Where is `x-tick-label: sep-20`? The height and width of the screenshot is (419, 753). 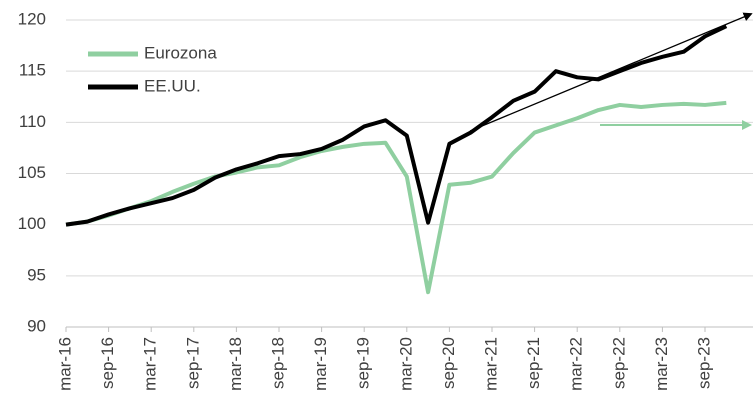 x-tick-label: sep-20 is located at coordinates (448, 363).